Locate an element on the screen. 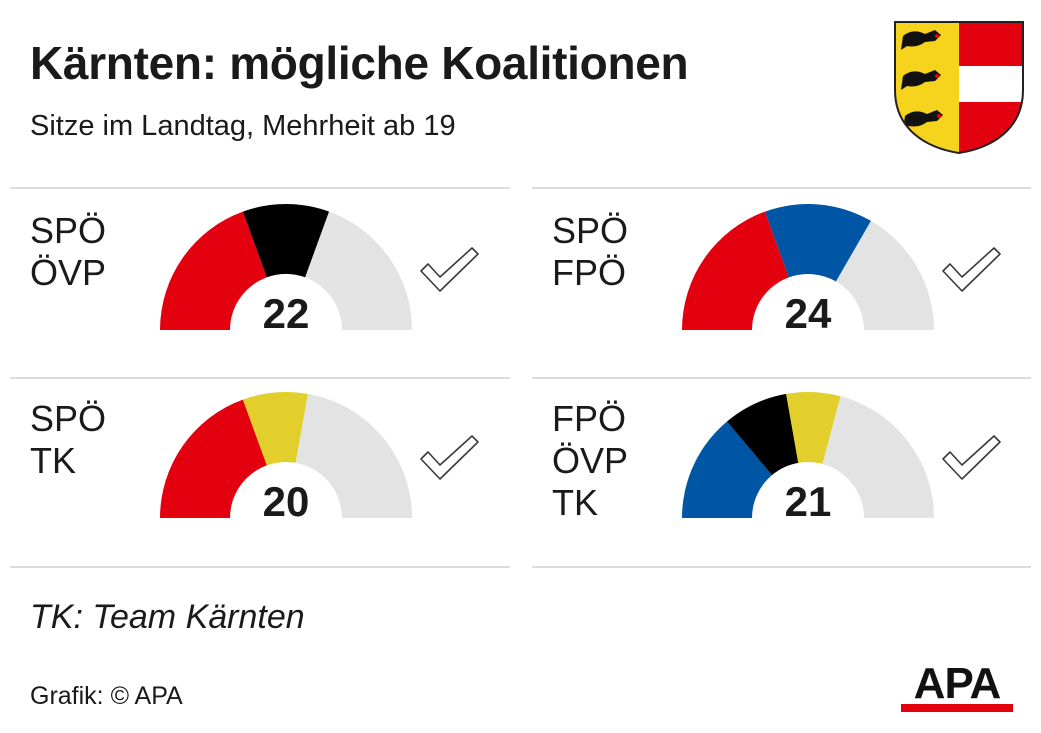  coalition-party-labels: FPÖ ÖVP TK is located at coordinates (590, 461).